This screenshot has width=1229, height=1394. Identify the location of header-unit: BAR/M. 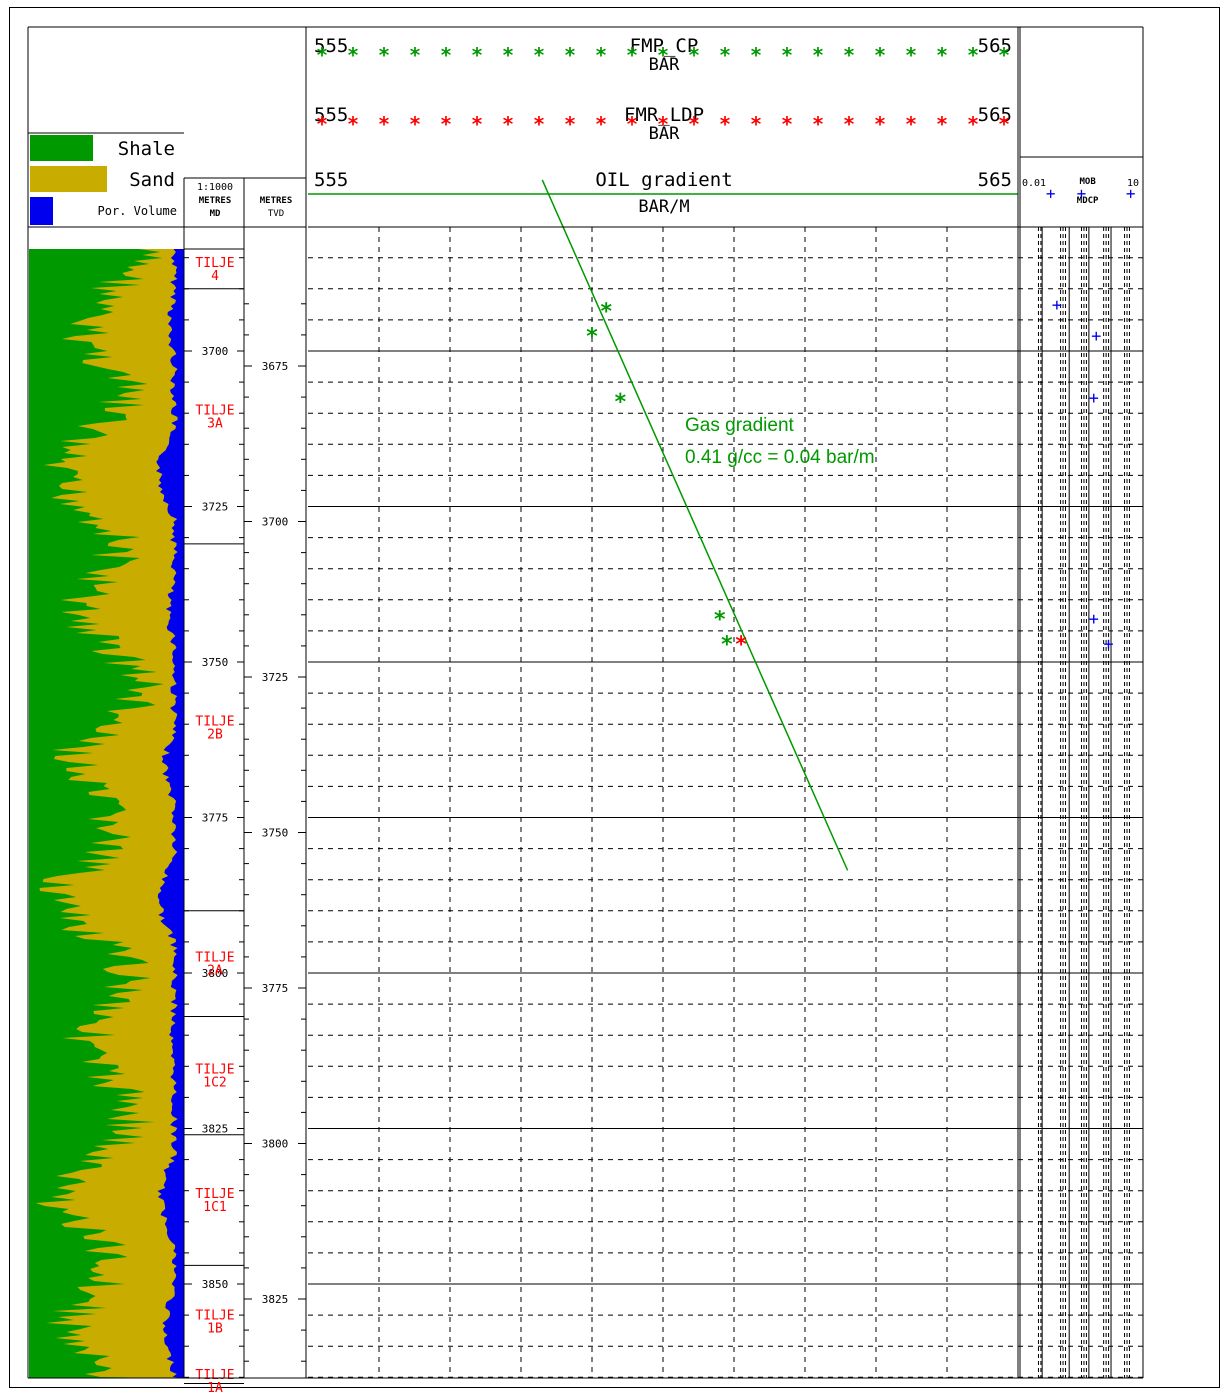
(663, 207).